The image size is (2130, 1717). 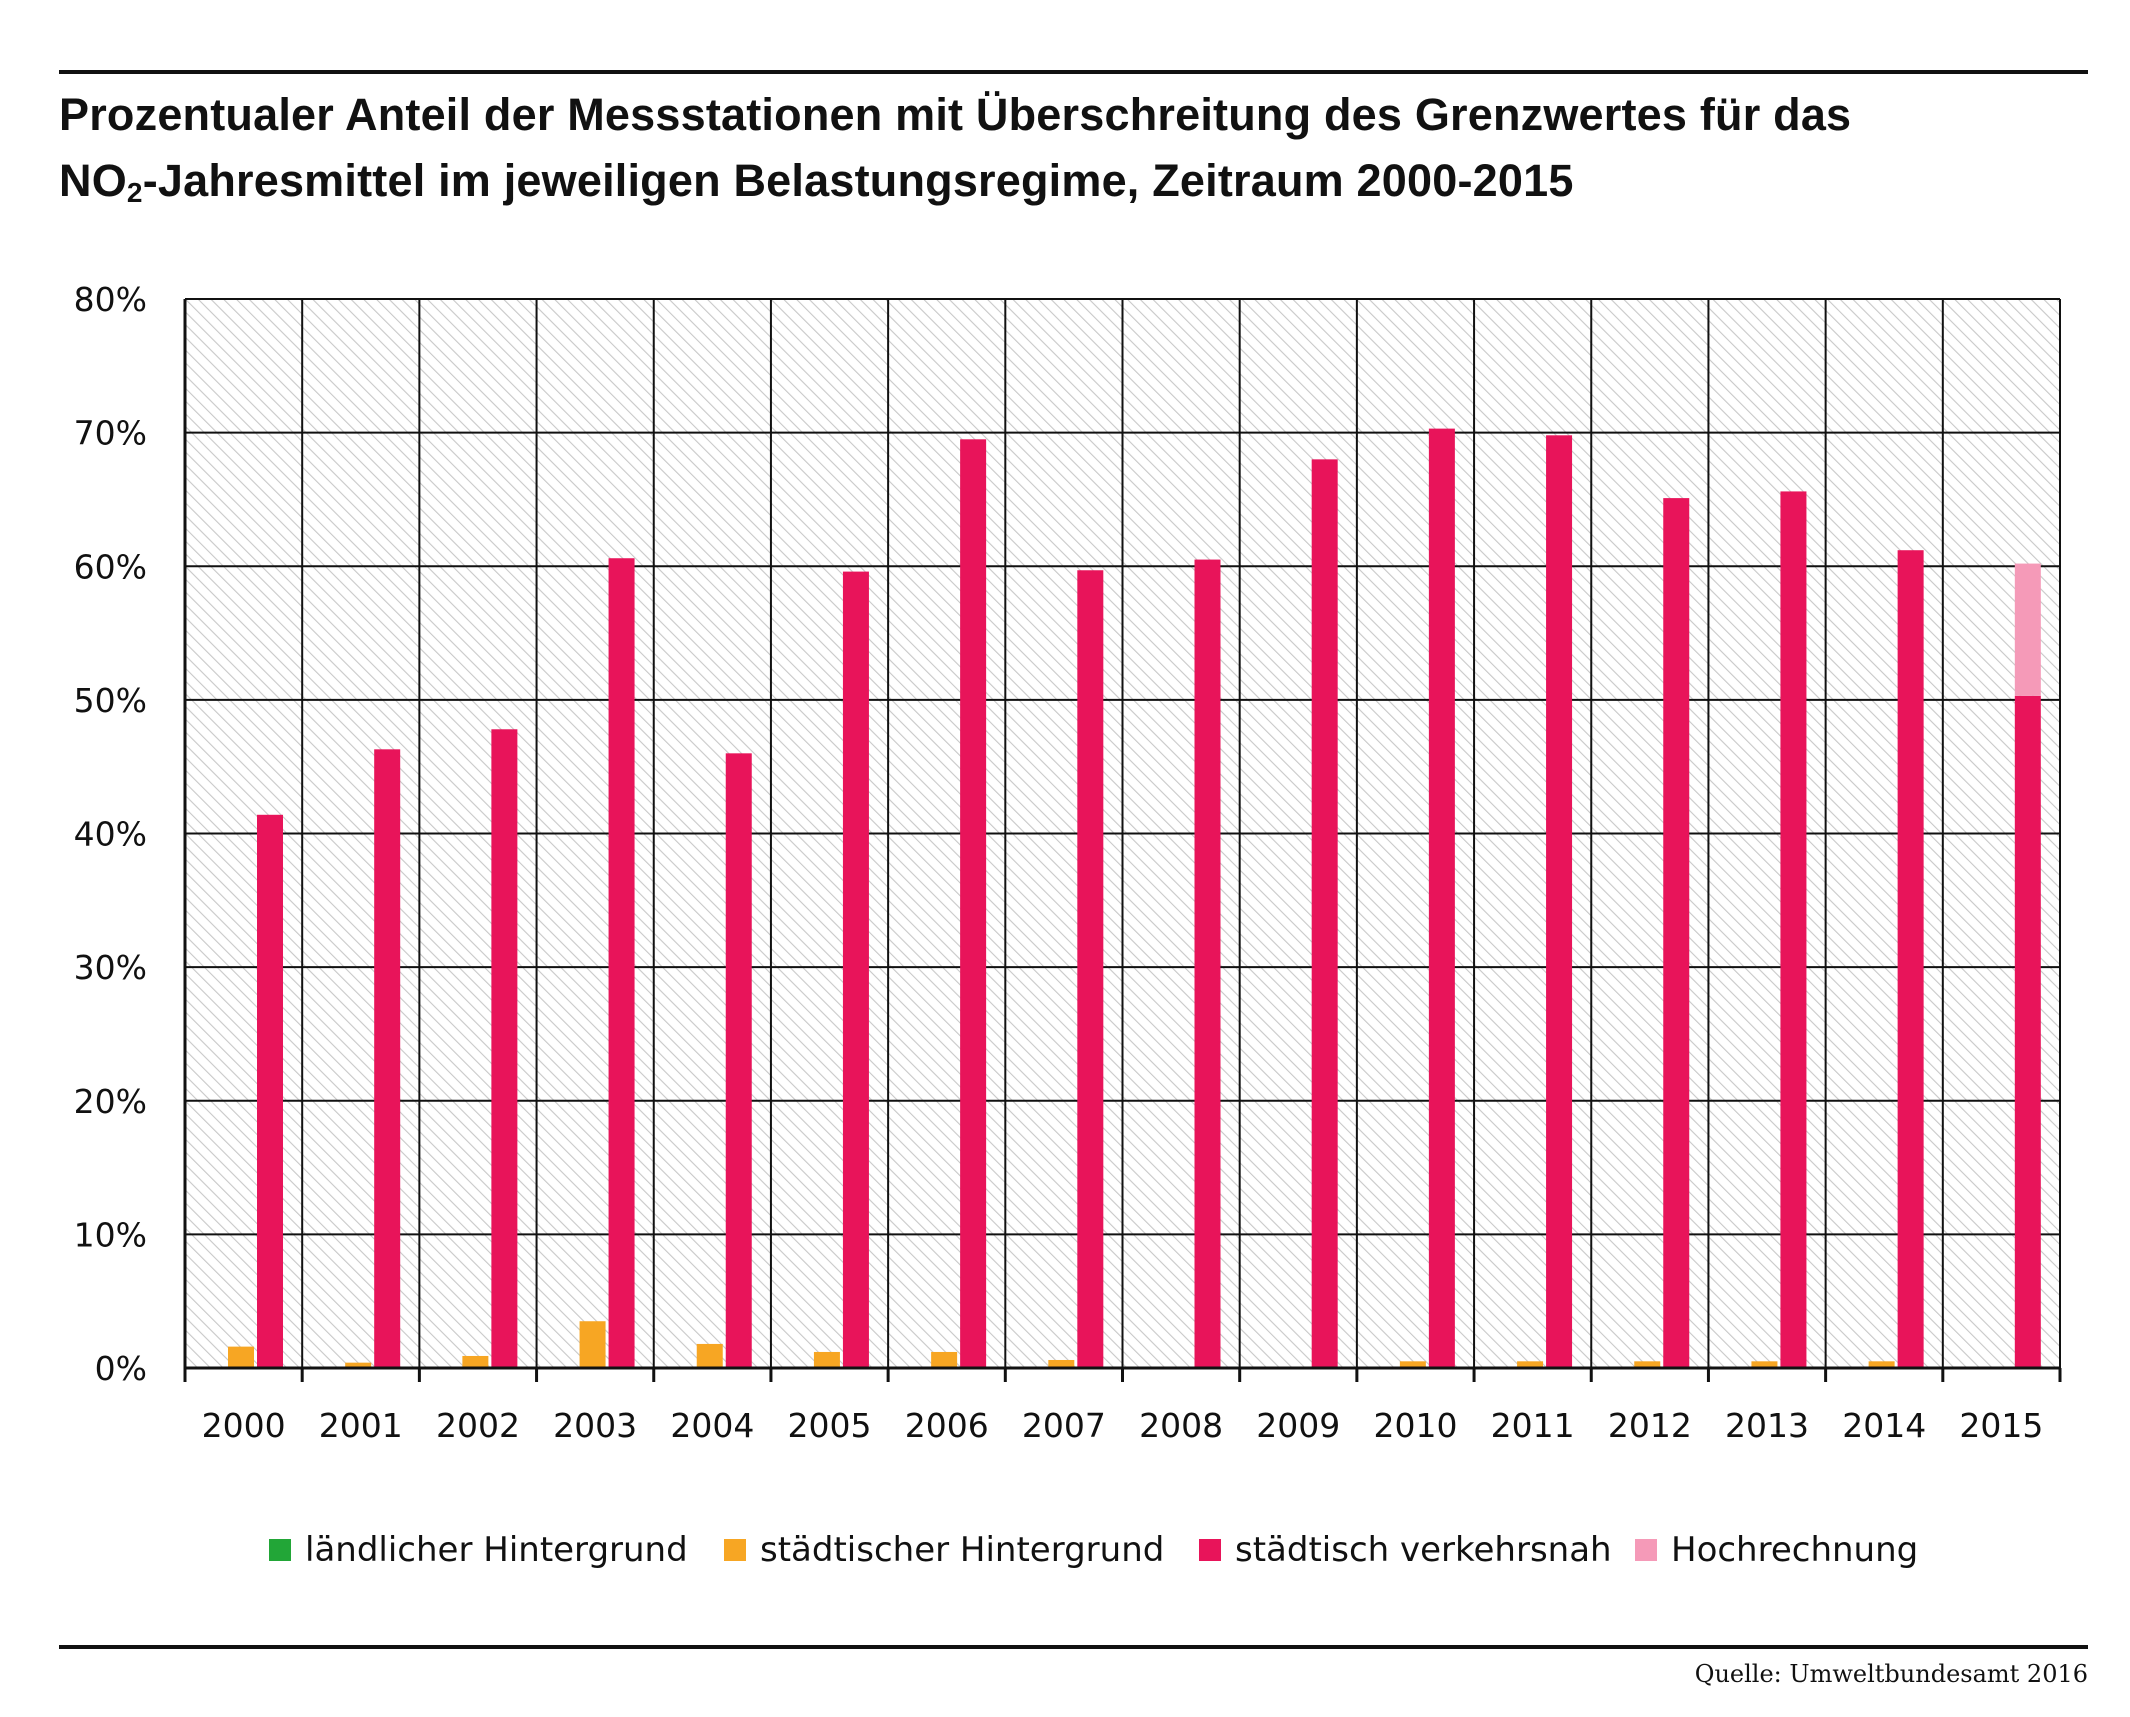 I want to click on legend-swatch-staedtisch-hintergrund, so click(x=735, y=1550).